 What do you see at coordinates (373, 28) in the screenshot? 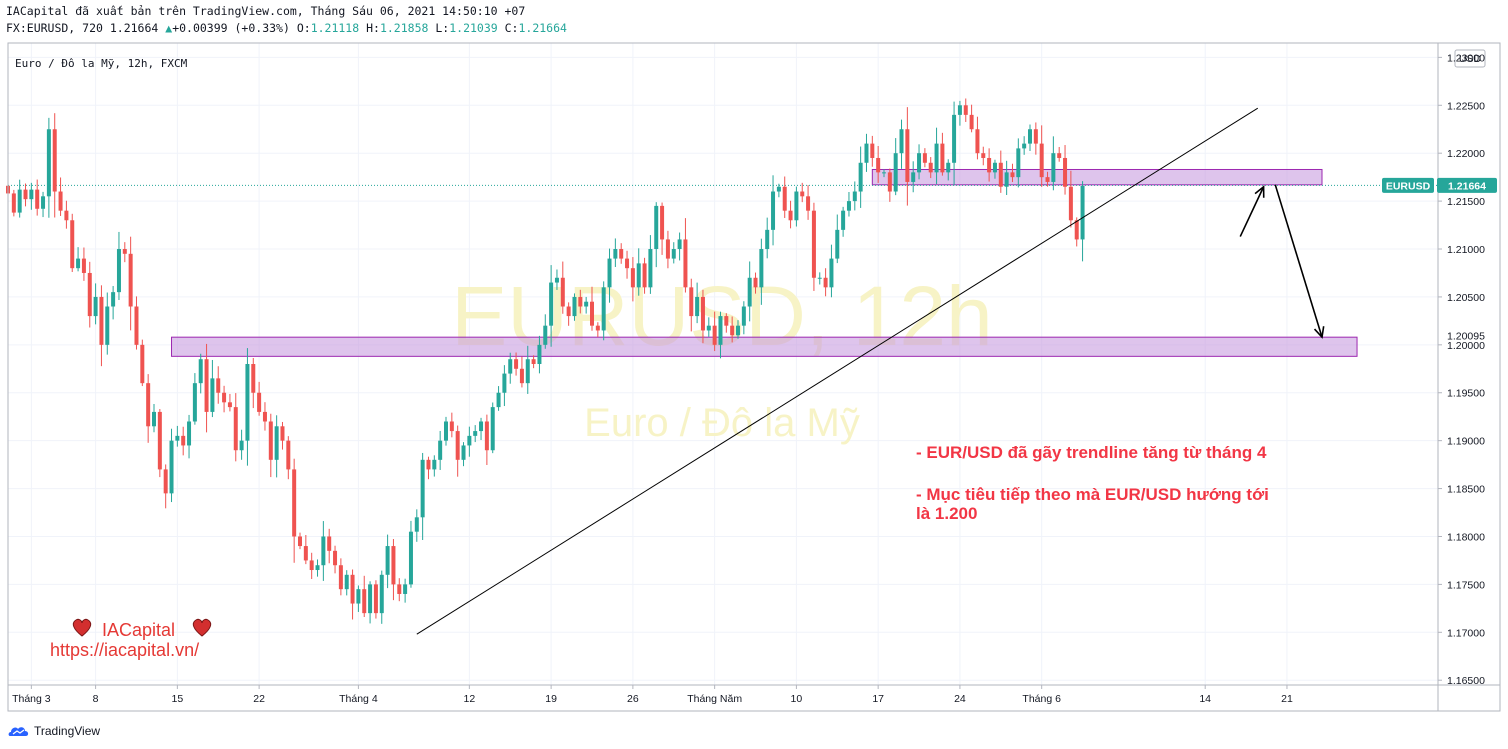
I see `high-label: H:` at bounding box center [373, 28].